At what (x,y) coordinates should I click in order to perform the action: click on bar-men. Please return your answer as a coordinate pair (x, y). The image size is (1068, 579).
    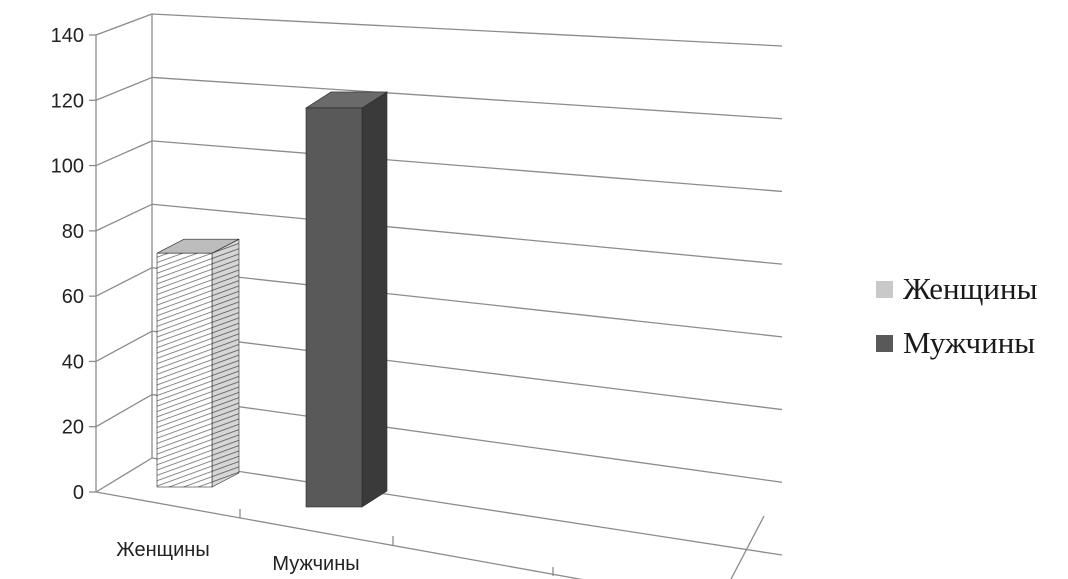
    Looking at the image, I should click on (346, 299).